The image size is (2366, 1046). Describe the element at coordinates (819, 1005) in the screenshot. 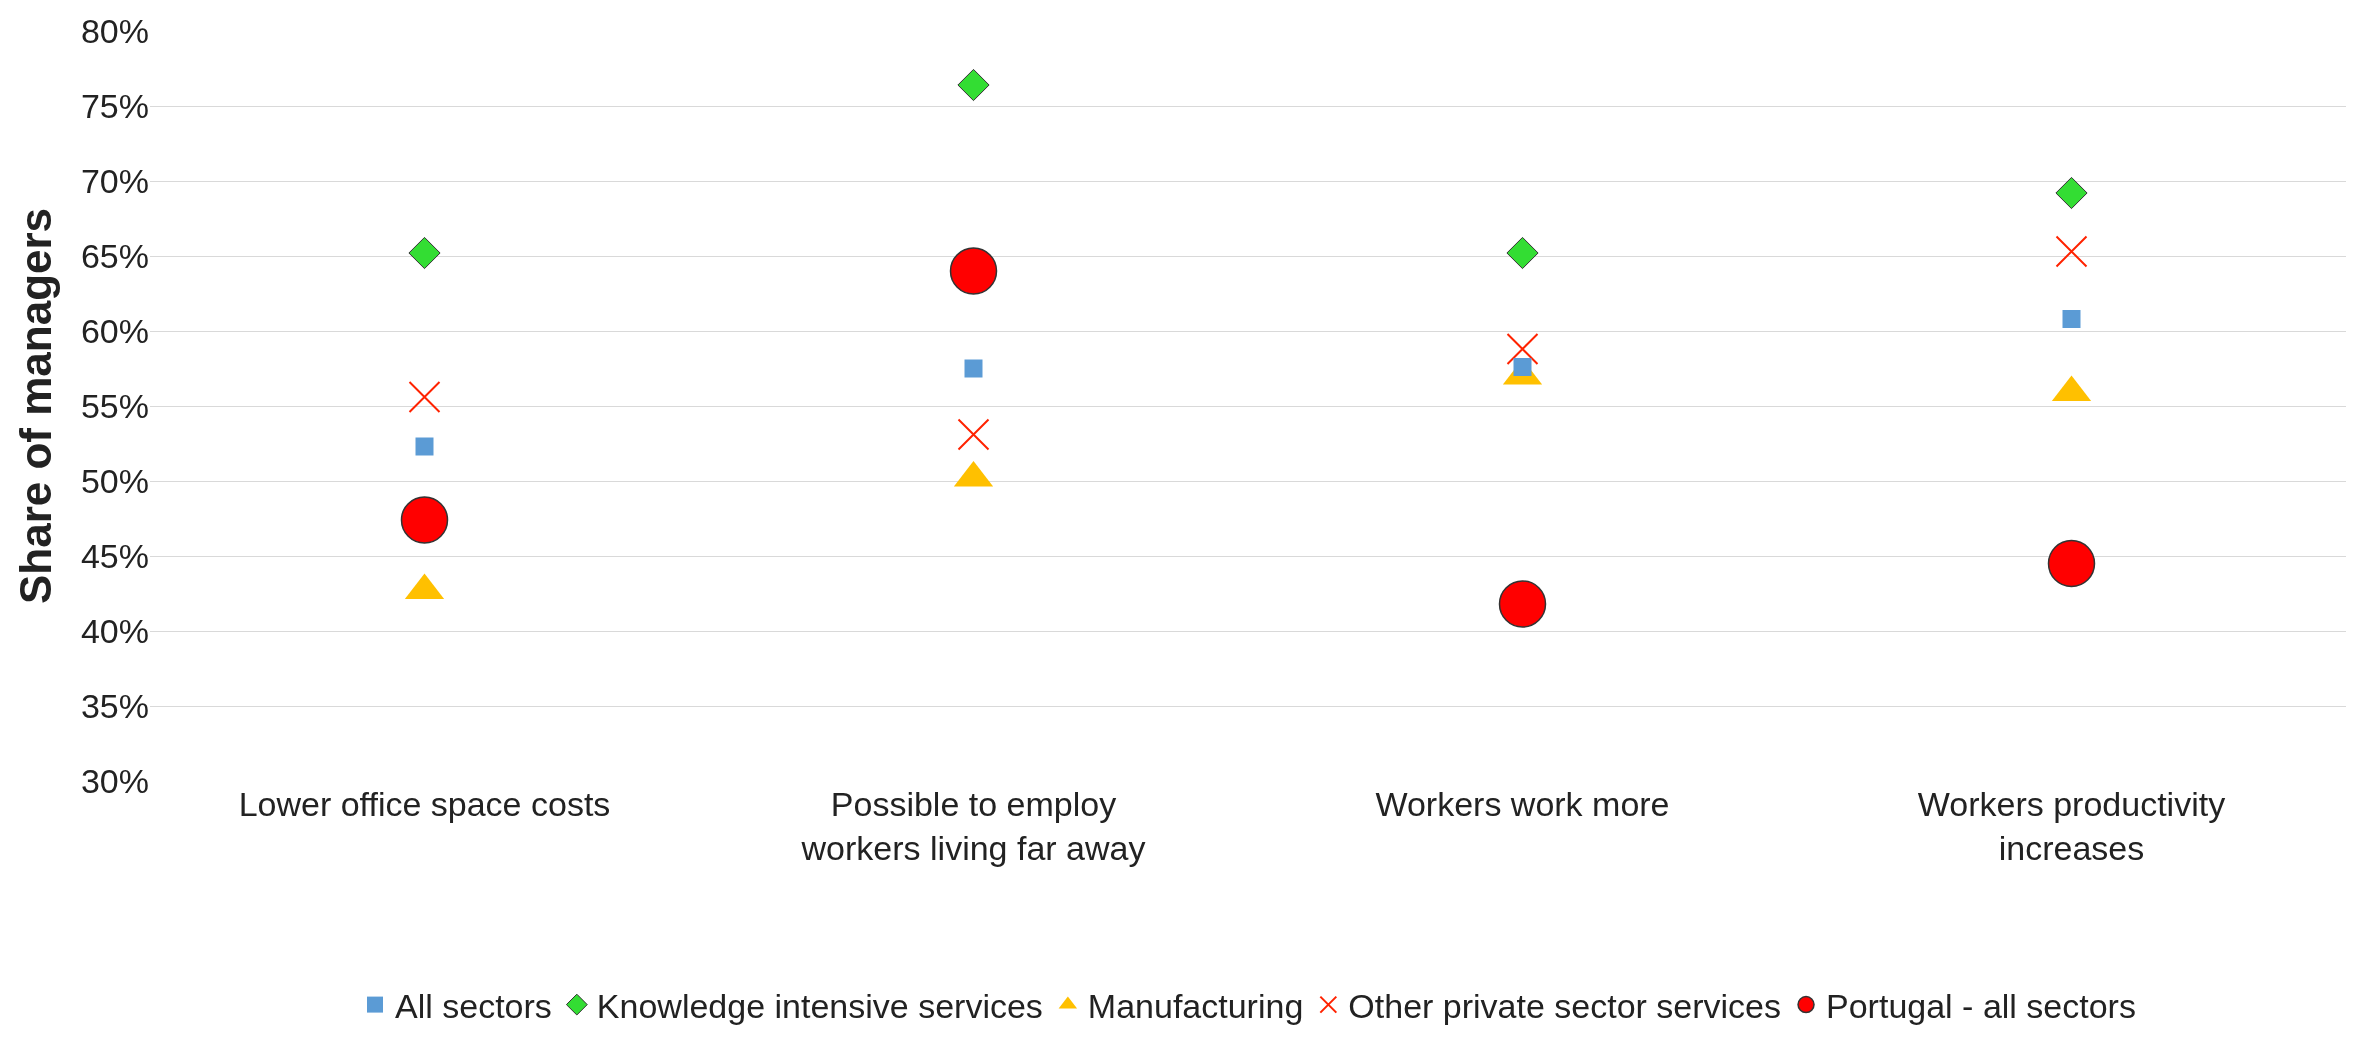

I see `legend-label: Knowledge intensive services` at that location.